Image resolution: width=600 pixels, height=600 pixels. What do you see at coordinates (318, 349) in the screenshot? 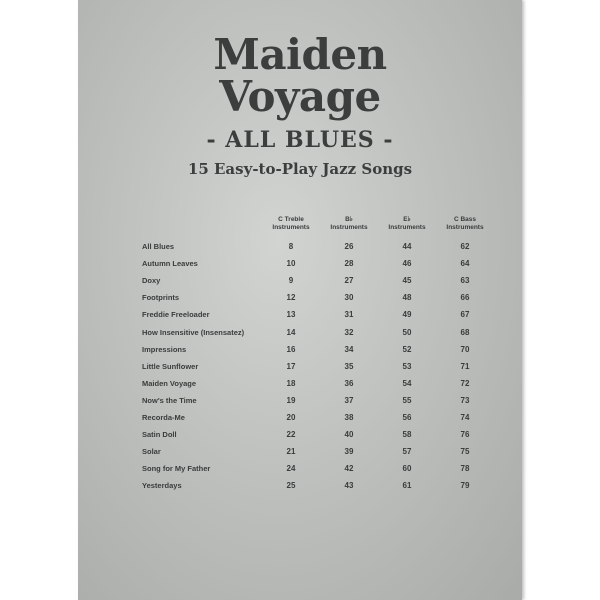
I see `table-row: Impressions 16 34 52 70` at bounding box center [318, 349].